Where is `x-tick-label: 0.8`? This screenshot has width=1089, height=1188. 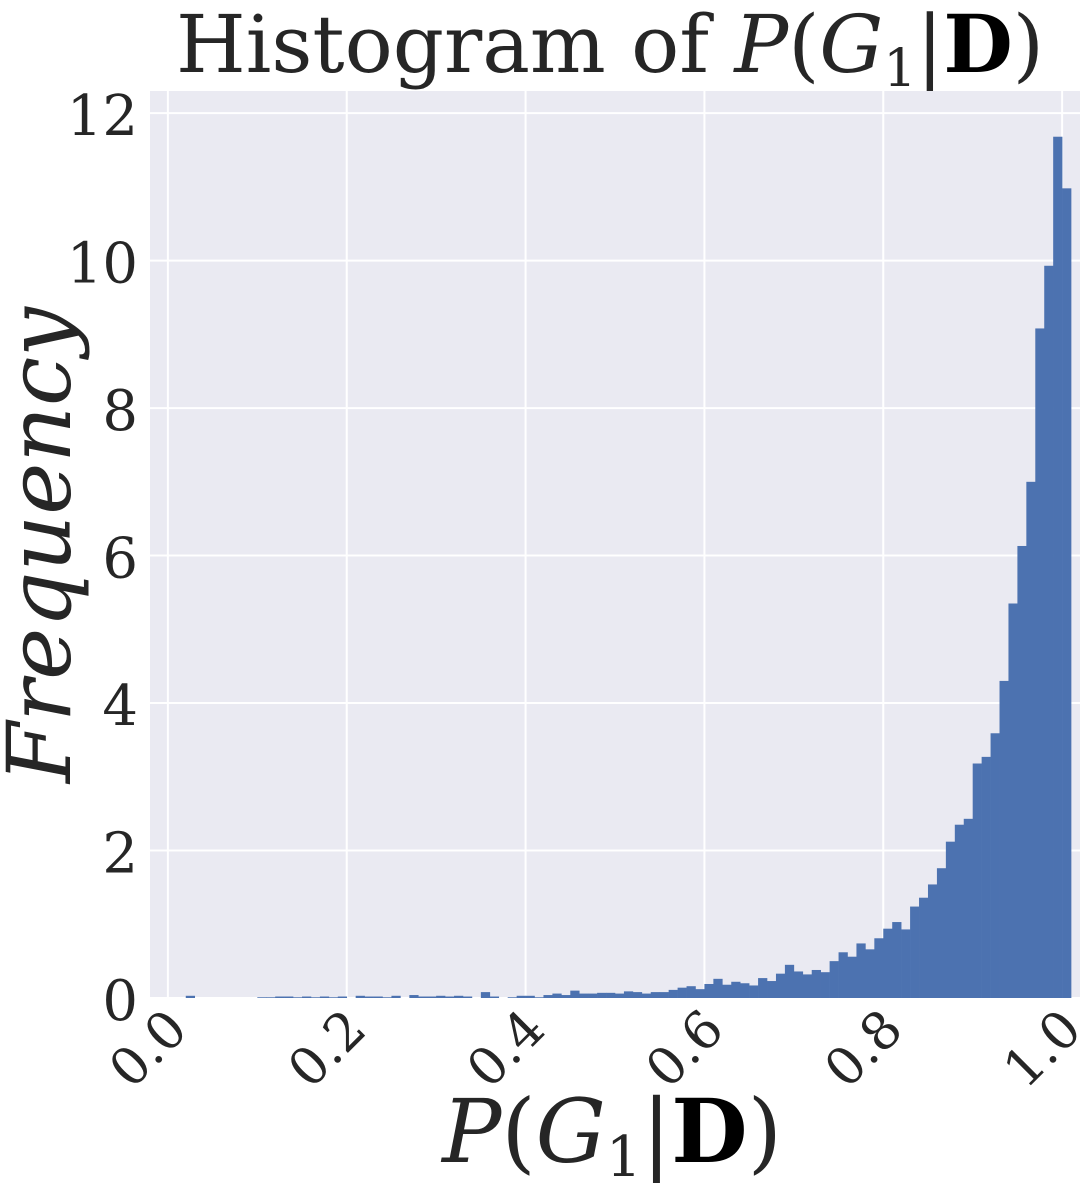
x-tick-label: 0.8 is located at coordinates (864, 1049).